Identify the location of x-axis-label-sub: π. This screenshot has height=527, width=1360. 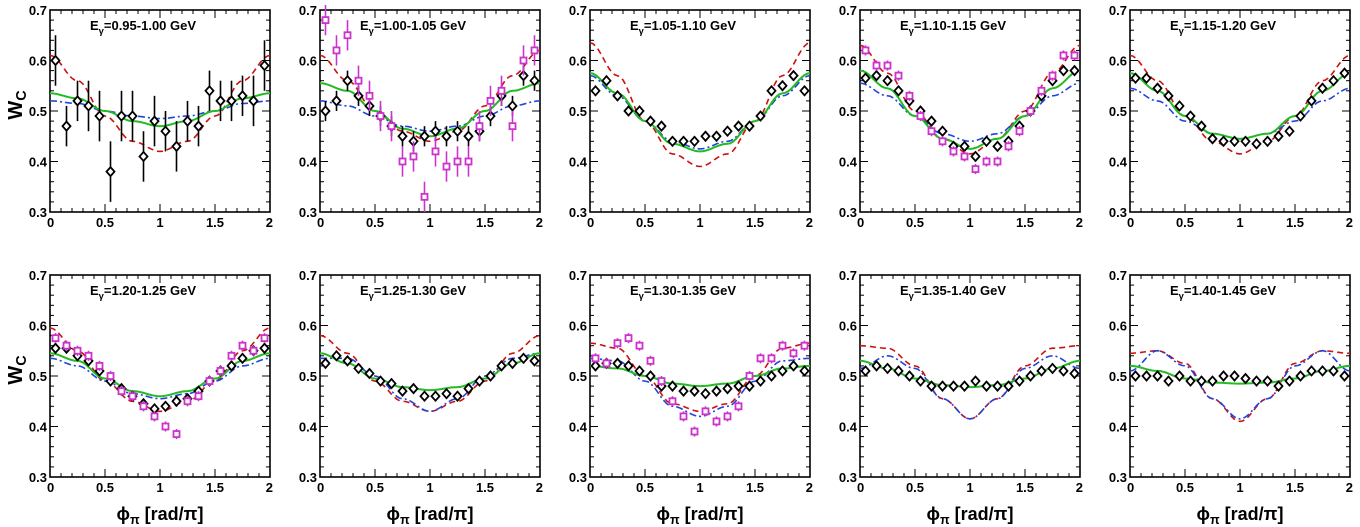
(135, 520).